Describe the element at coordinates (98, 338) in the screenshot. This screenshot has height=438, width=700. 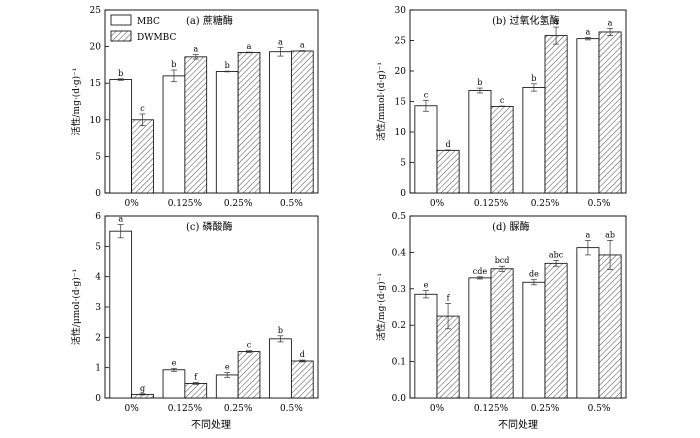
I see `y-tick-label: 2` at that location.